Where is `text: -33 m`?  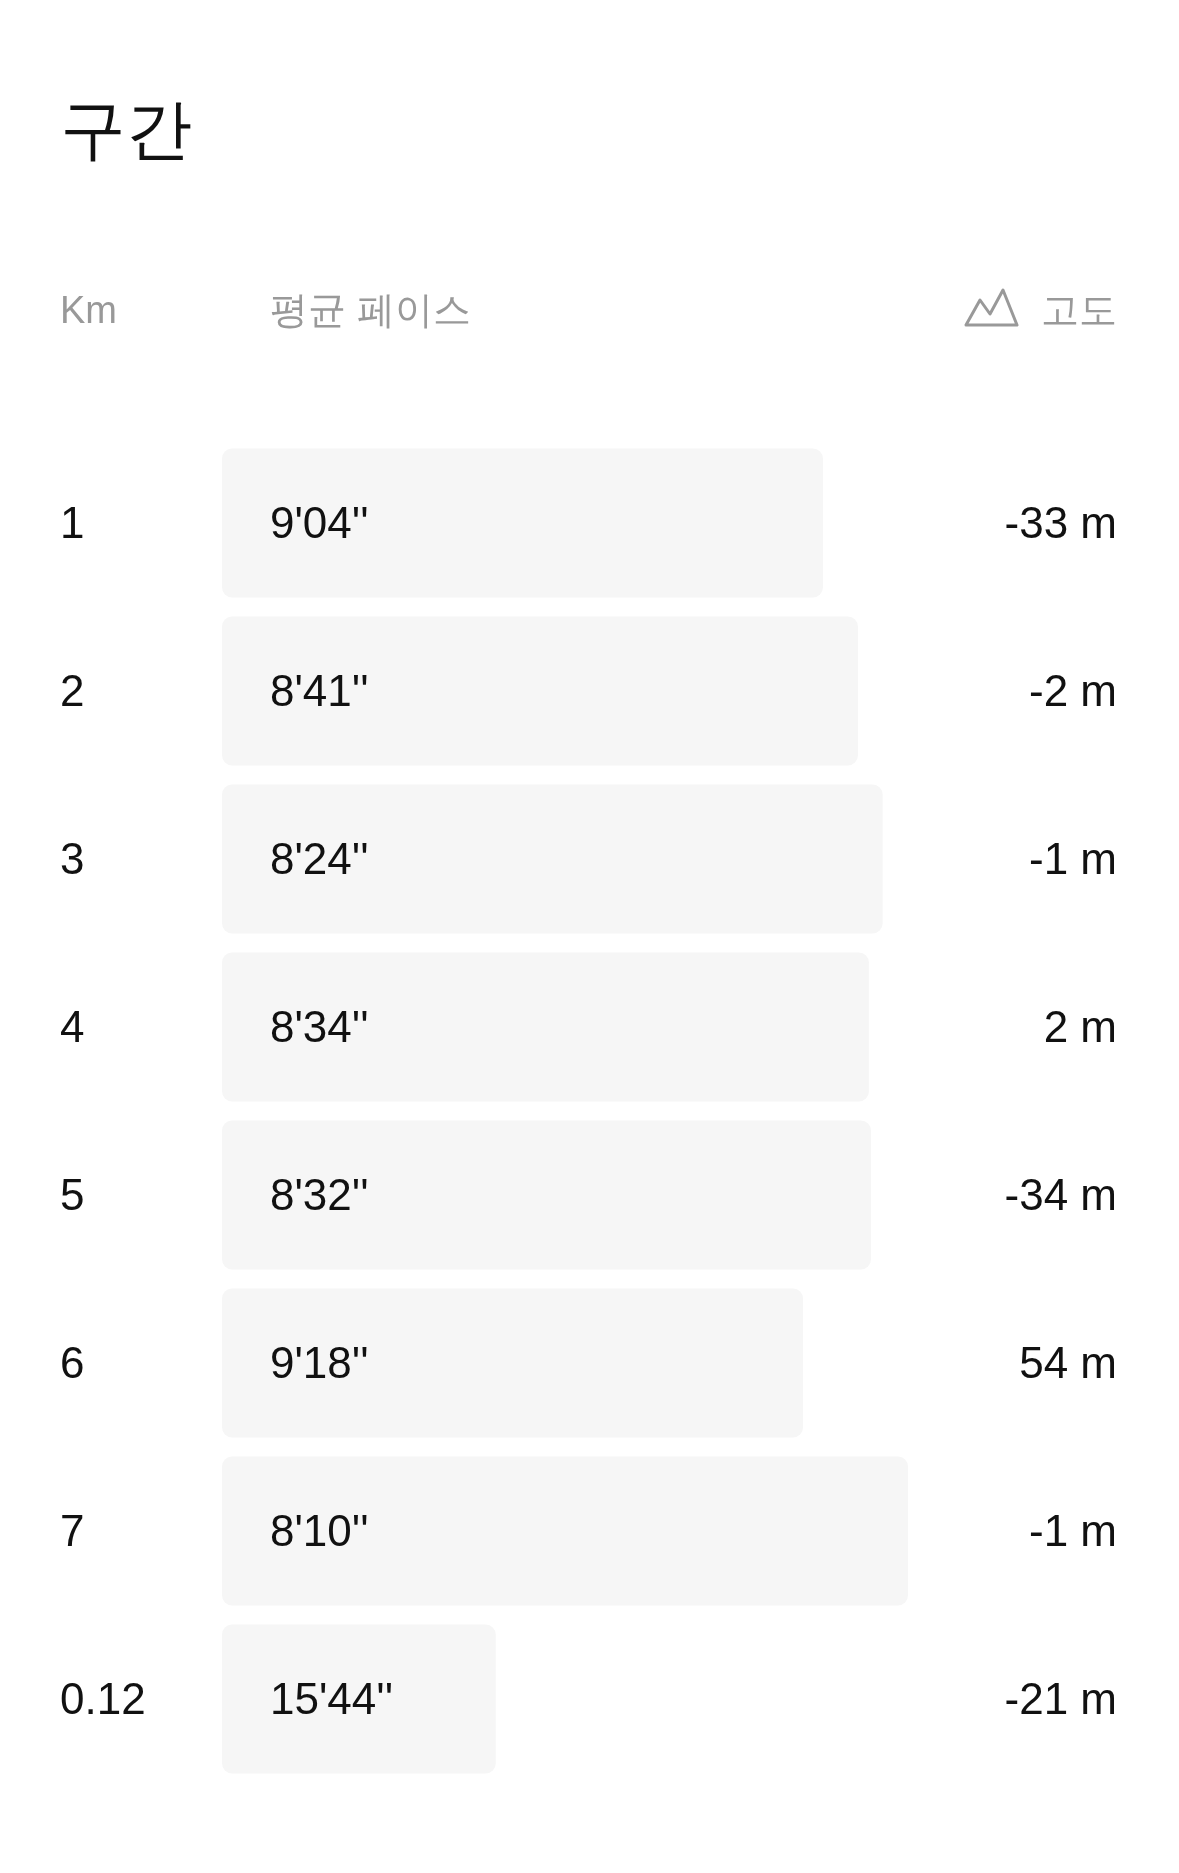
text: -33 m is located at coordinates (1060, 522).